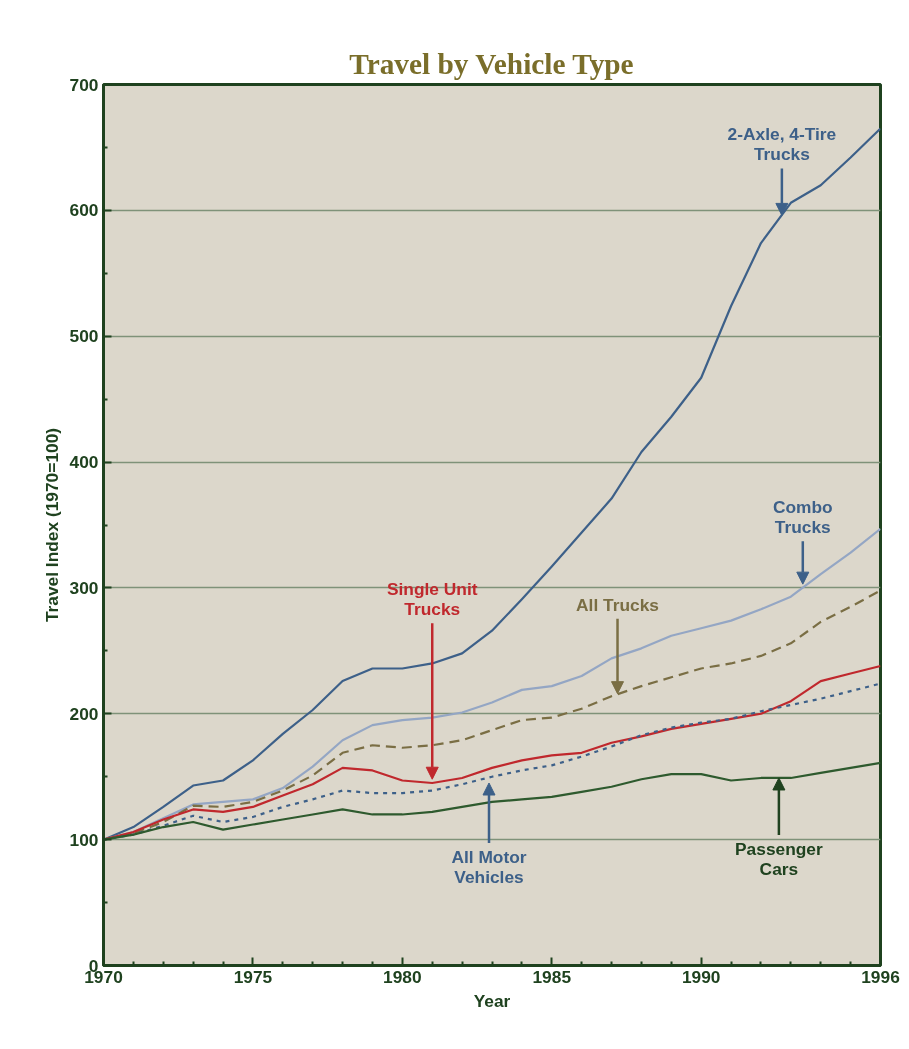 This screenshot has width=909, height=1049. I want to click on annotation: Single Unit Trucks, so click(432, 599).